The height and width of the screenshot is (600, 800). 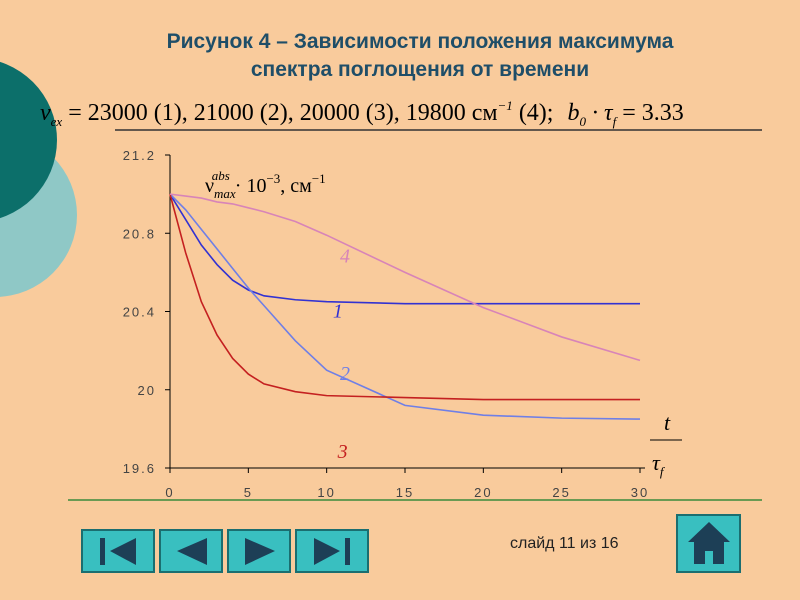 What do you see at coordinates (296, 186) in the screenshot?
I see `label-part: , см` at bounding box center [296, 186].